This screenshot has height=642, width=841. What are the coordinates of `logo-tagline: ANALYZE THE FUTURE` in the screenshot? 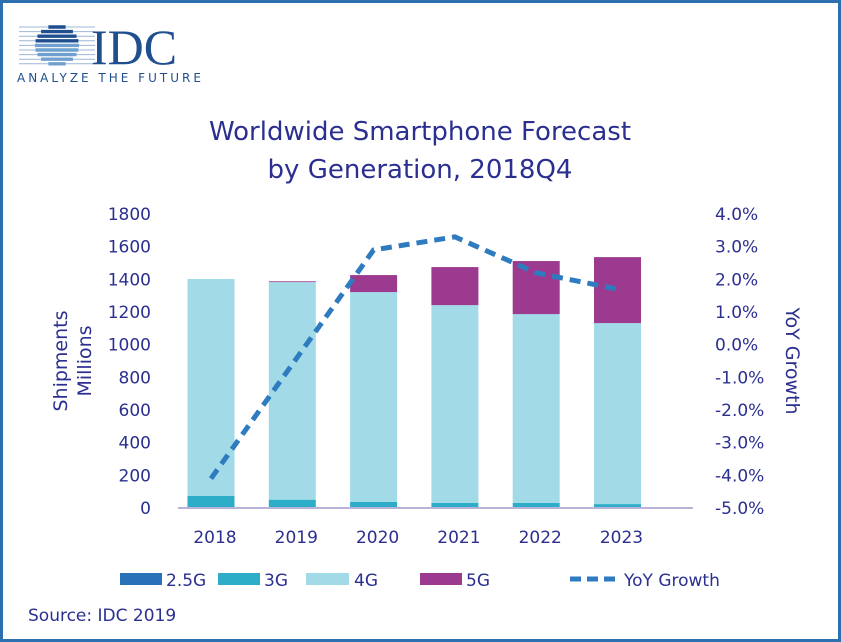 It's located at (110, 78).